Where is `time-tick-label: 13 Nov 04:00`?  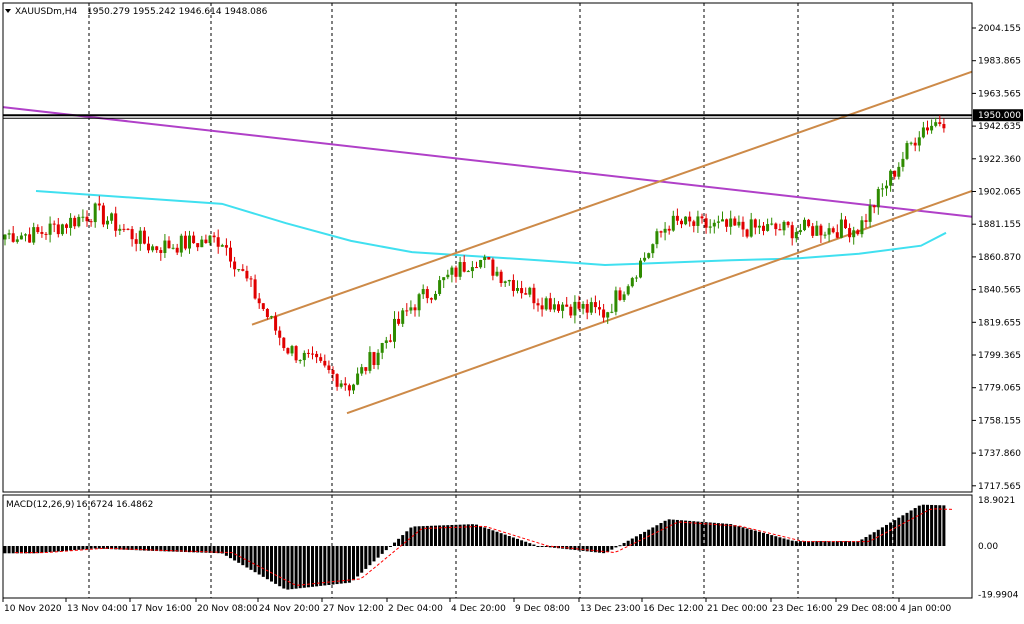
time-tick-label: 13 Nov 04:00 is located at coordinates (97, 609).